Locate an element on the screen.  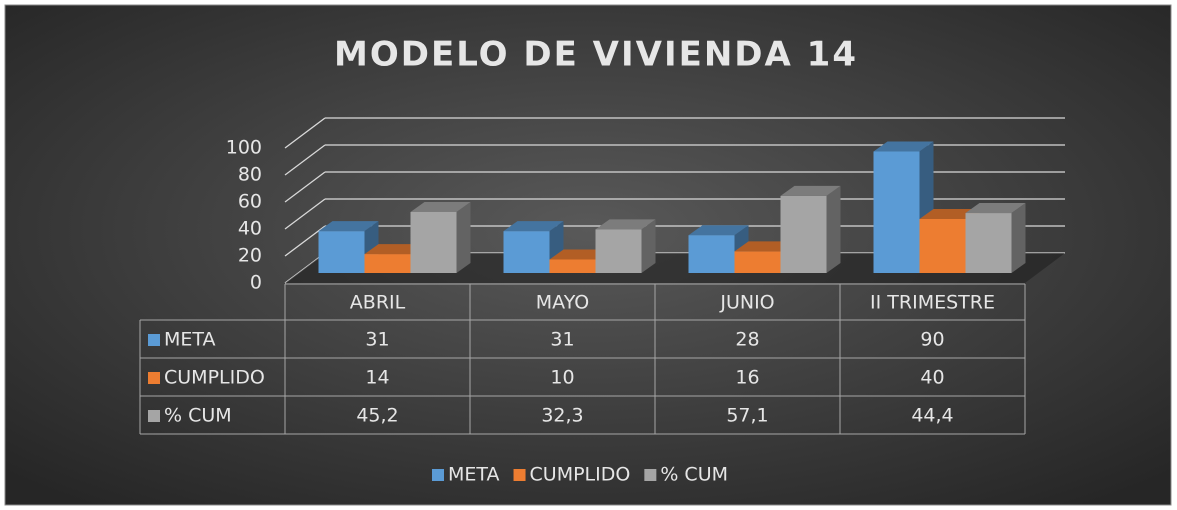
table-row-label: CUMPLIDO is located at coordinates (214, 378).